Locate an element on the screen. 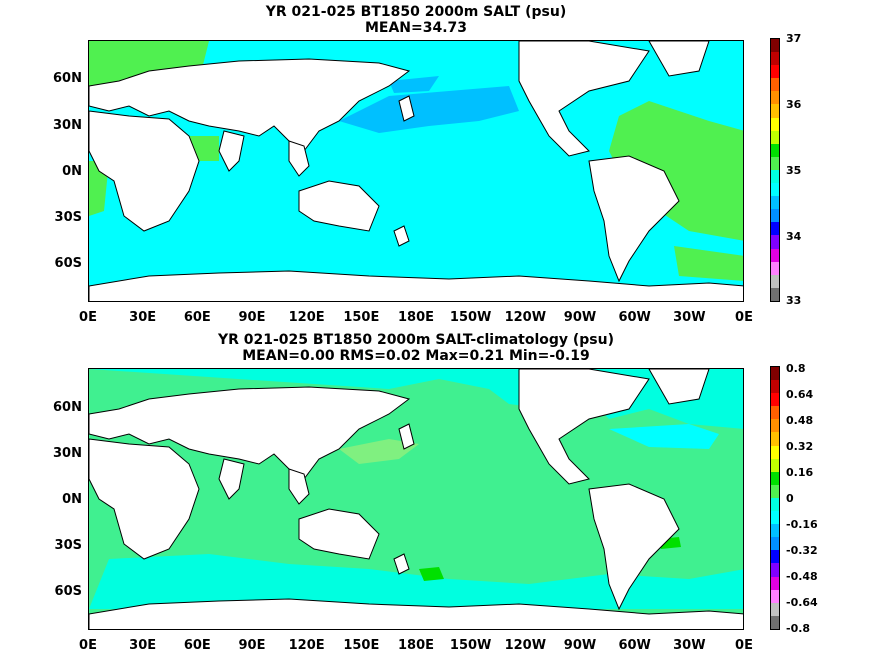 This screenshot has height=656, width=875. lon-label: 60E is located at coordinates (197, 645).